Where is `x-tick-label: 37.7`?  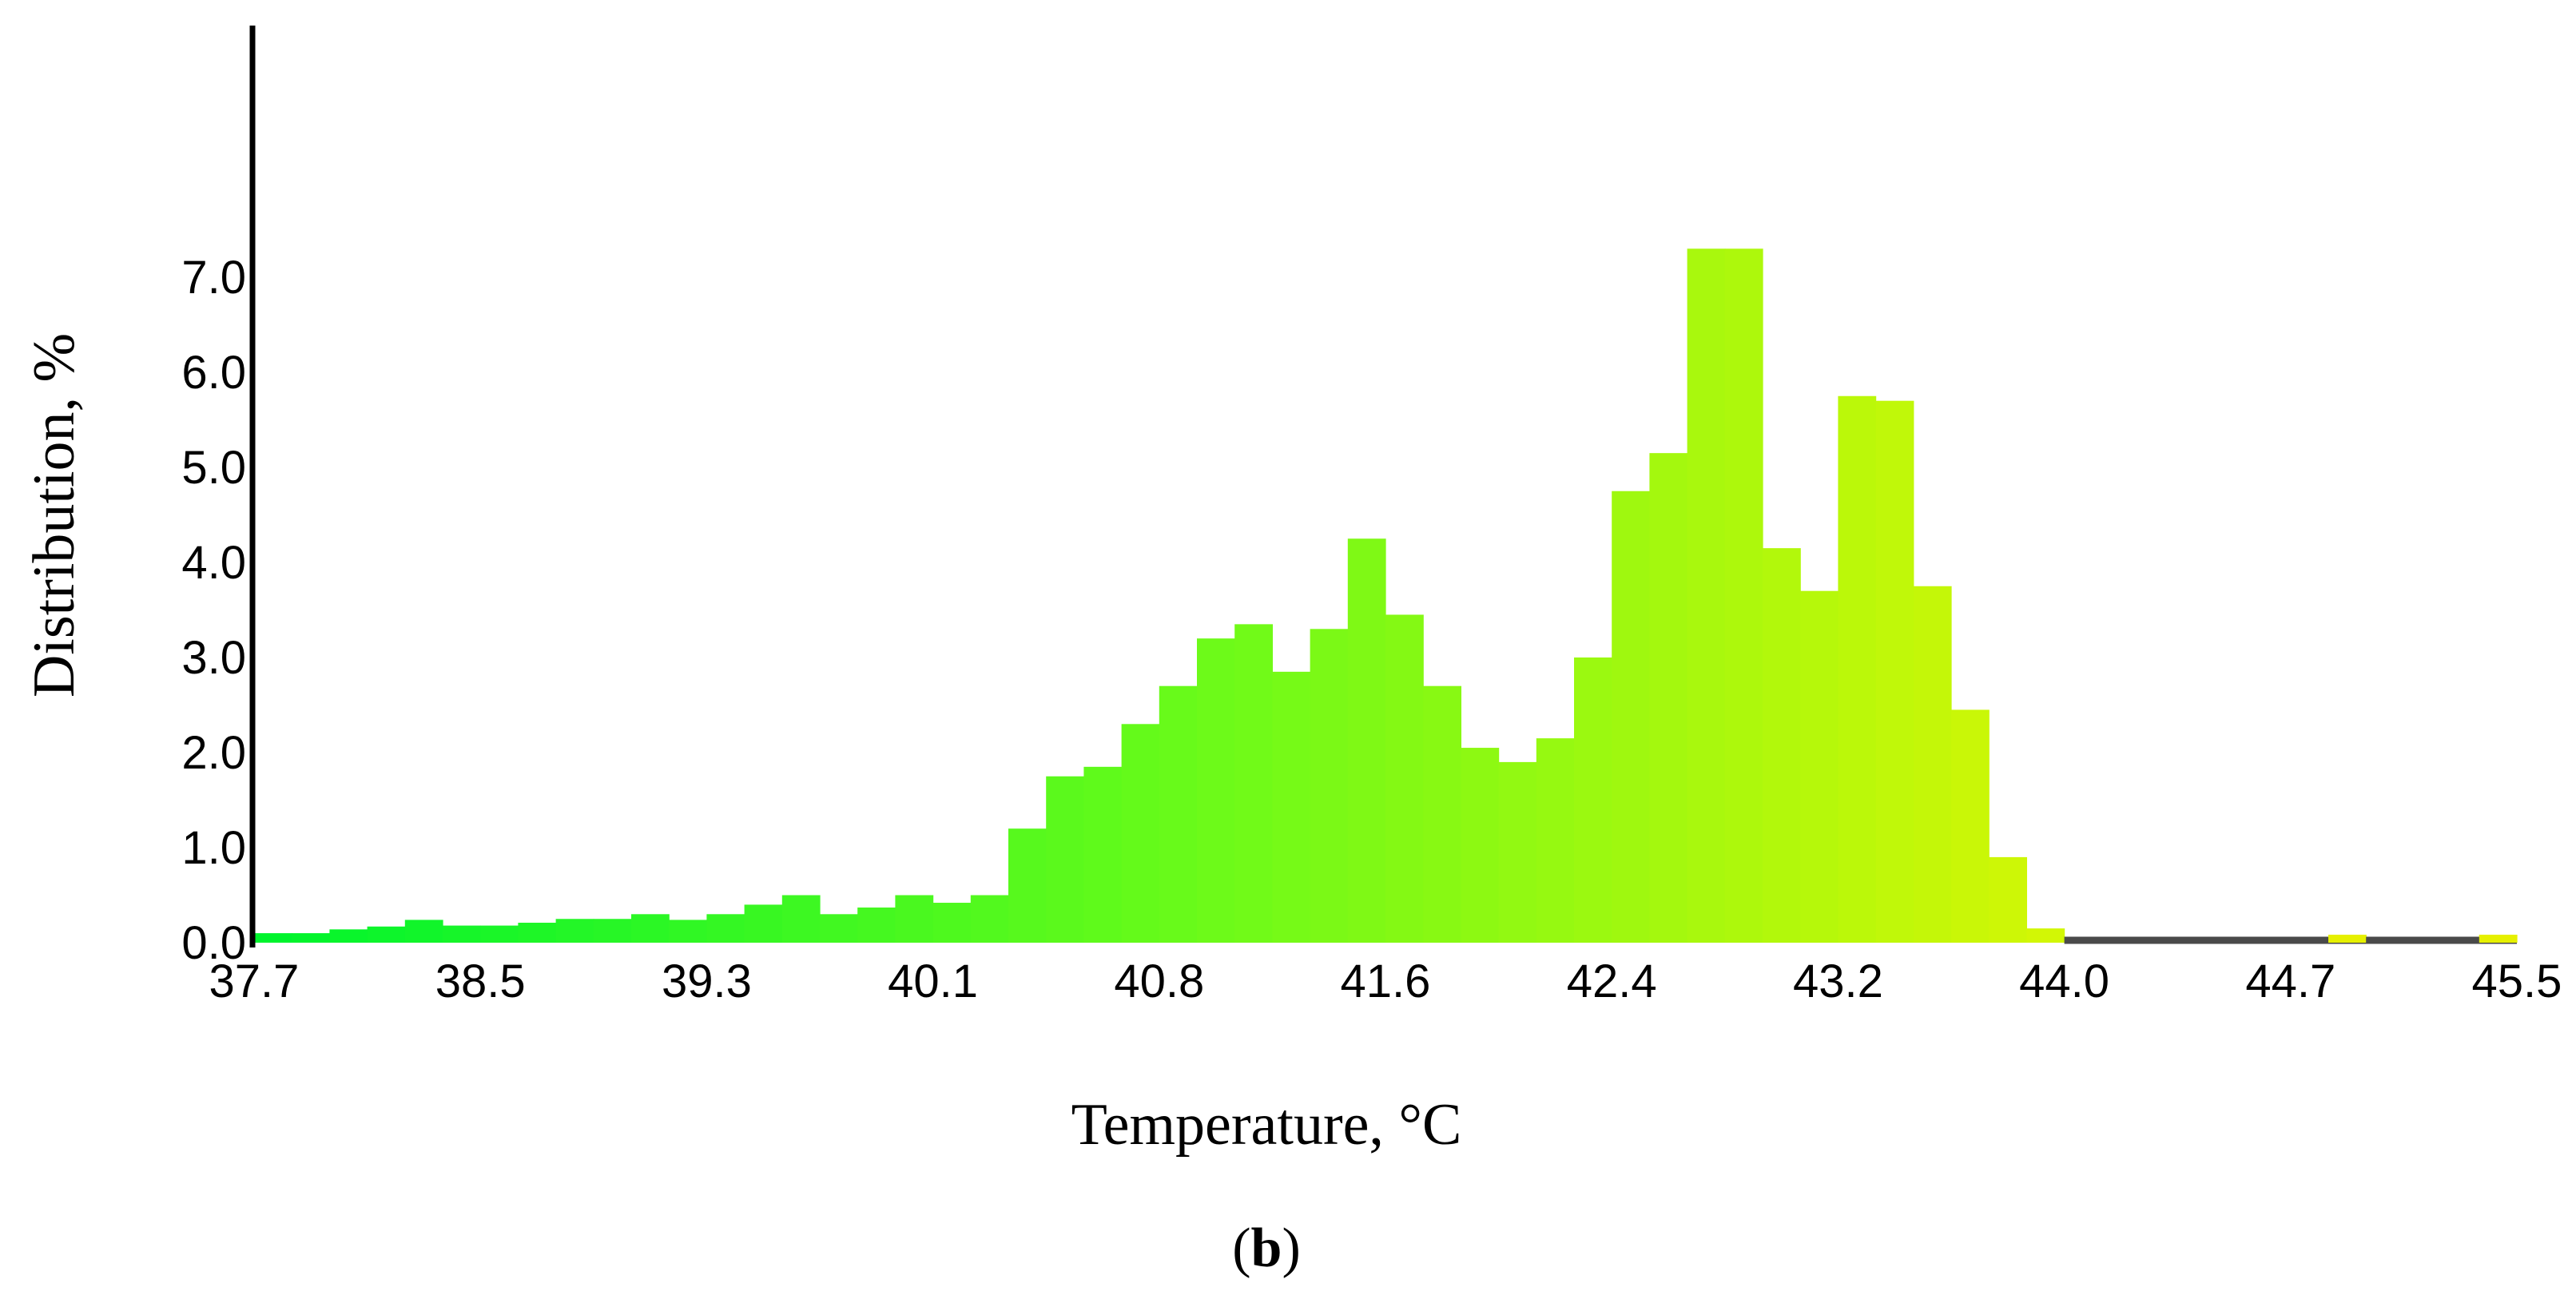 x-tick-label: 37.7 is located at coordinates (254, 981).